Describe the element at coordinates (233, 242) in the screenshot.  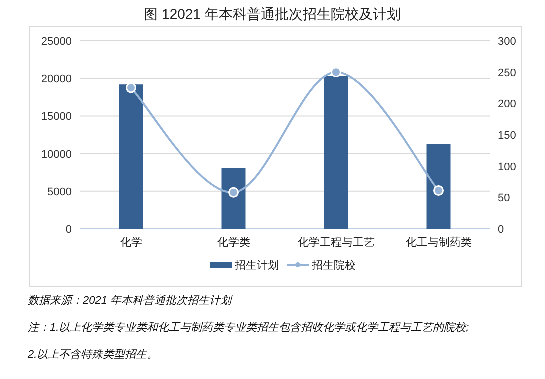
I see `x-tick-label: 化学类` at that location.